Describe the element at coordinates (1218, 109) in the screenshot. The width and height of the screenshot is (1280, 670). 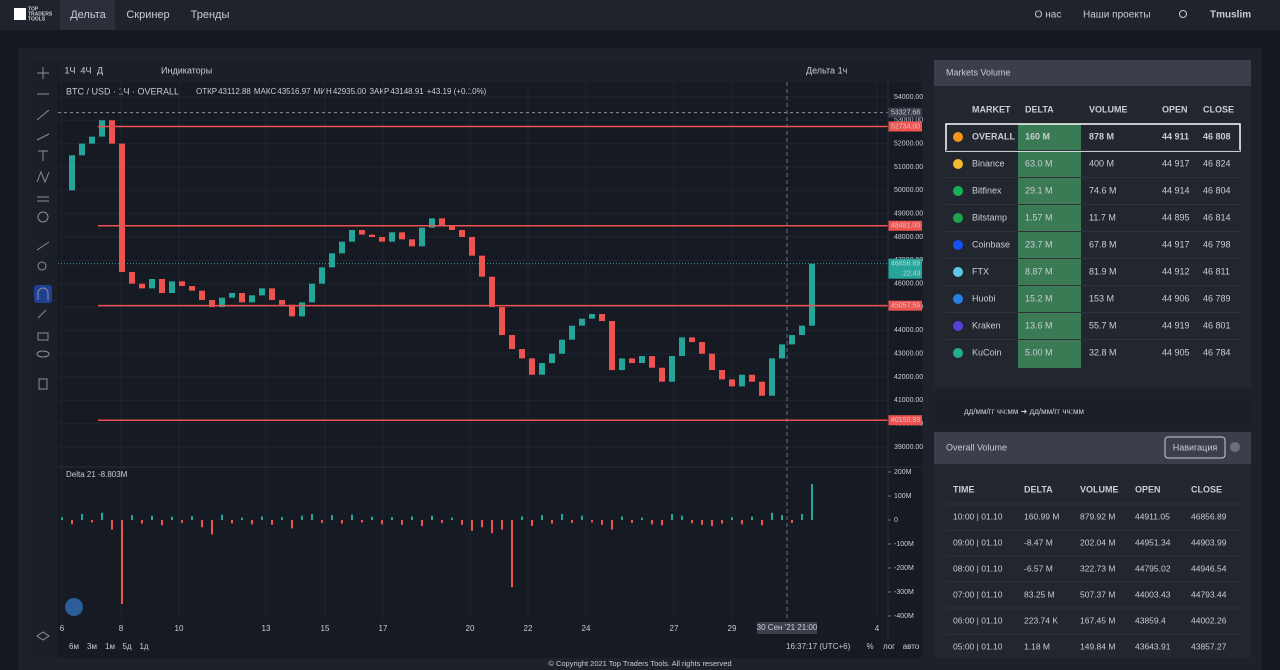
I see `col-header: CLOSE` at that location.